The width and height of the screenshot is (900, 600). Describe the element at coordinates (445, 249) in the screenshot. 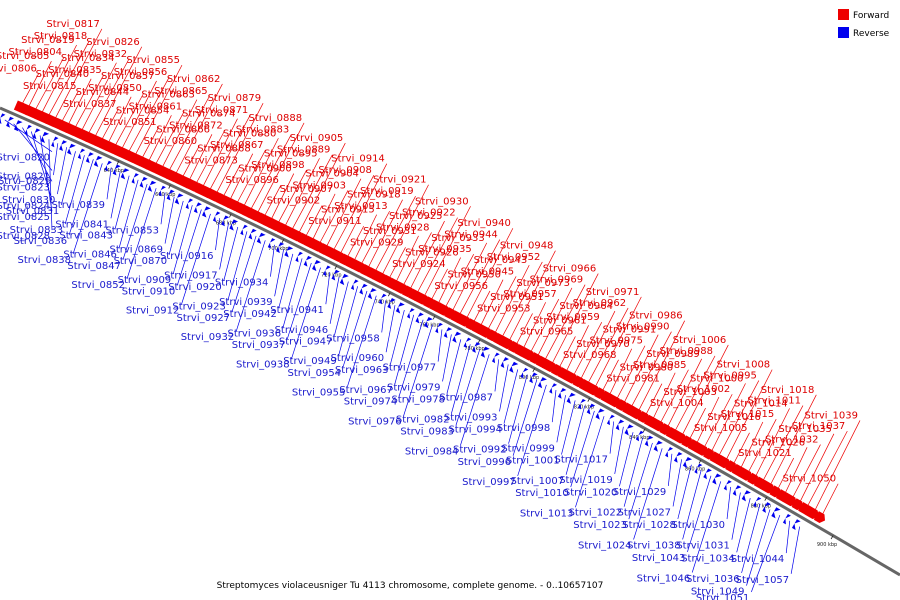

I see `forward-gene-label: Strvi_0935` at that location.